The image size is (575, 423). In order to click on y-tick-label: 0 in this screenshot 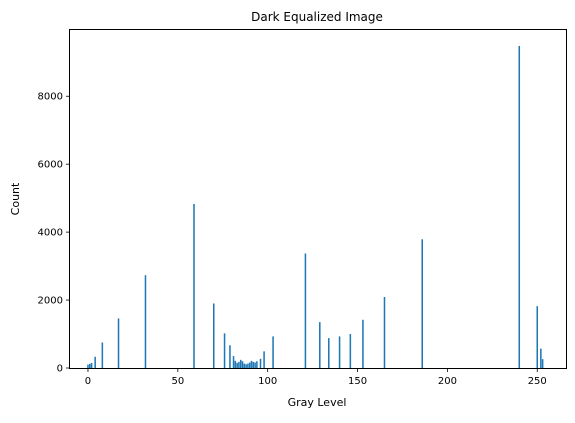, I will do `click(60, 369)`.